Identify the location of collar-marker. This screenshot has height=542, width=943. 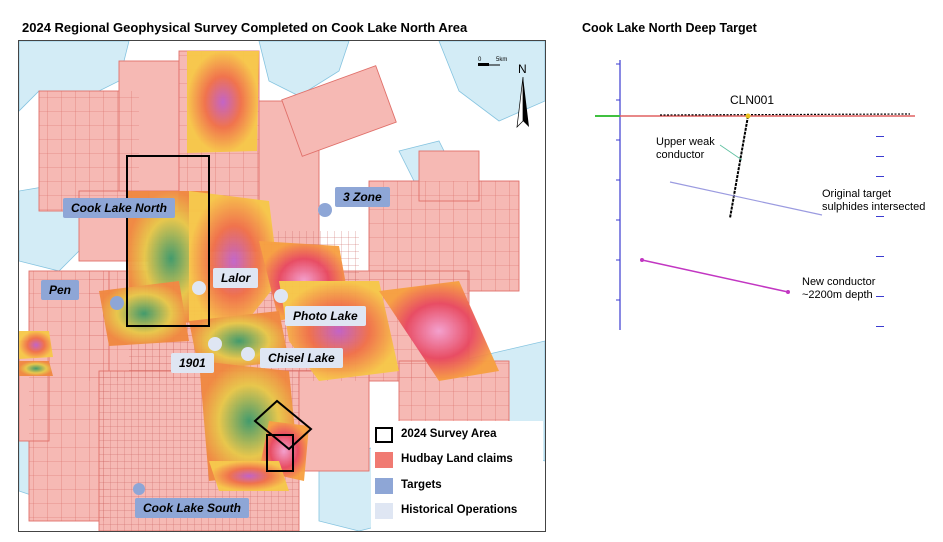
(748, 116).